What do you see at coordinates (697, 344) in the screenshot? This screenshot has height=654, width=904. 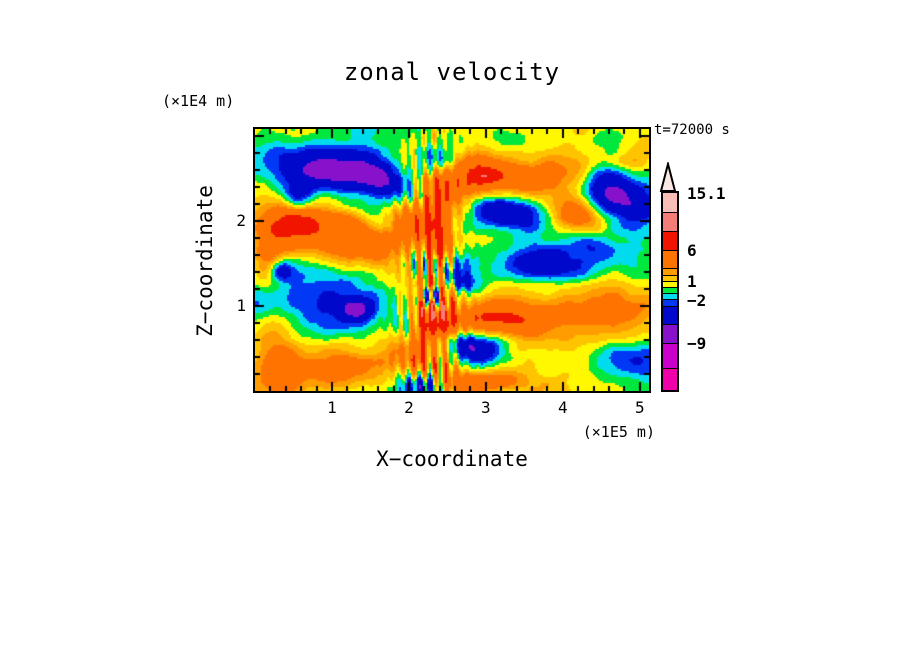 I see `colorbar-tick-label: −9` at bounding box center [697, 344].